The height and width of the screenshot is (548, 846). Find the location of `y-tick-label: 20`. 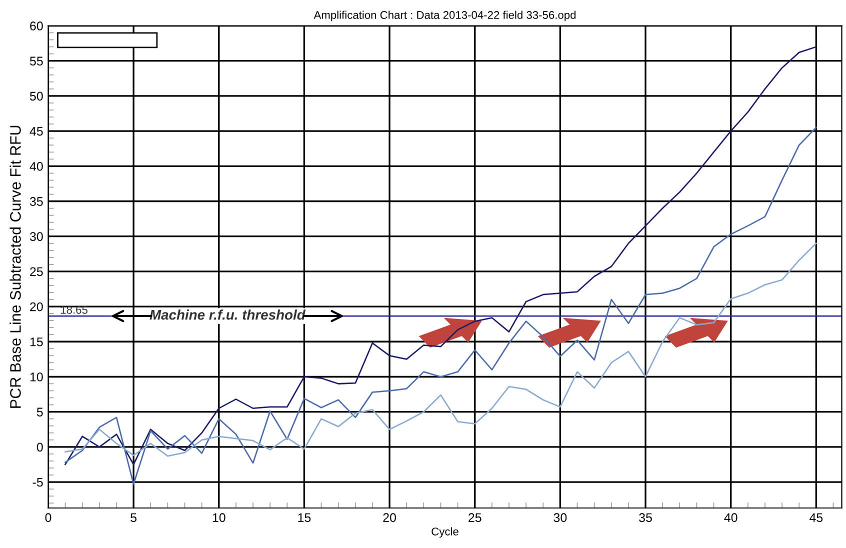

y-tick-label: 20 is located at coordinates (36, 307).